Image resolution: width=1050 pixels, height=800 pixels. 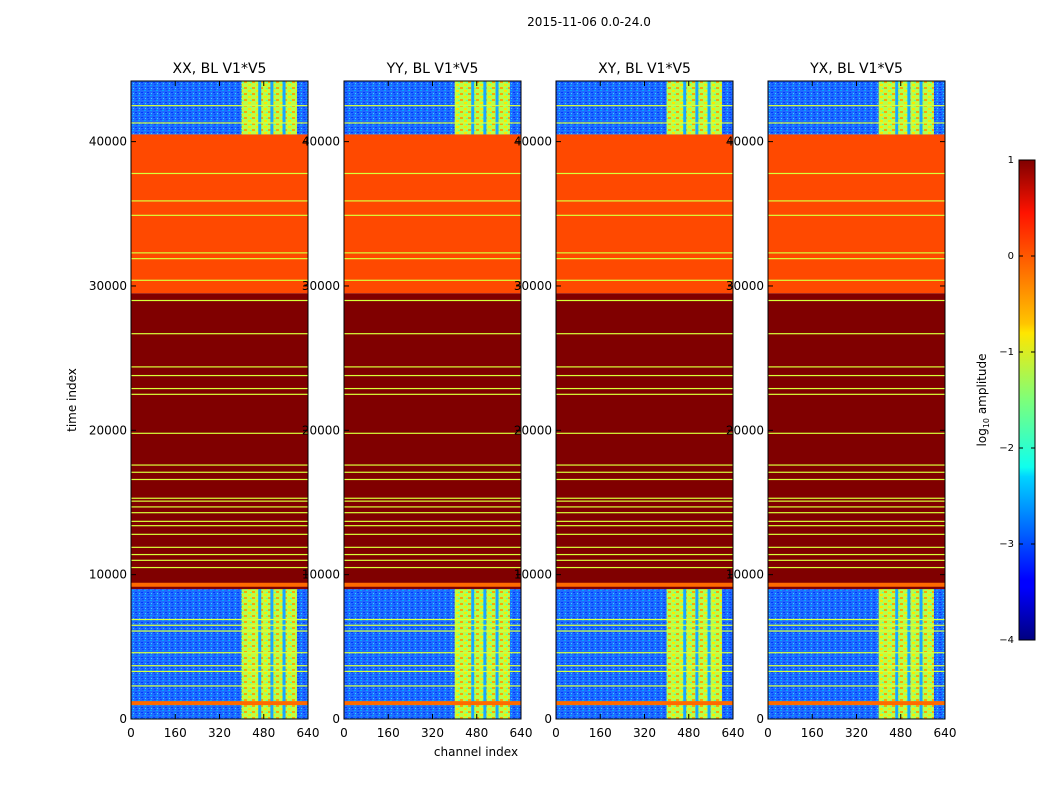 I want to click on colorbar-tick-label: −3, so click(x=1006, y=544).